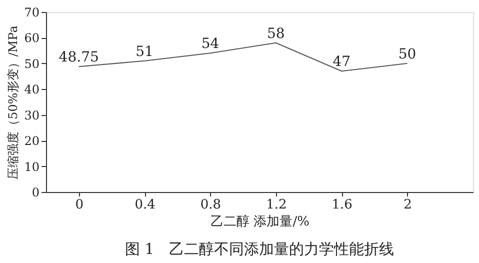  What do you see at coordinates (36, 193) in the screenshot?
I see `y-tick-label: 0` at bounding box center [36, 193].